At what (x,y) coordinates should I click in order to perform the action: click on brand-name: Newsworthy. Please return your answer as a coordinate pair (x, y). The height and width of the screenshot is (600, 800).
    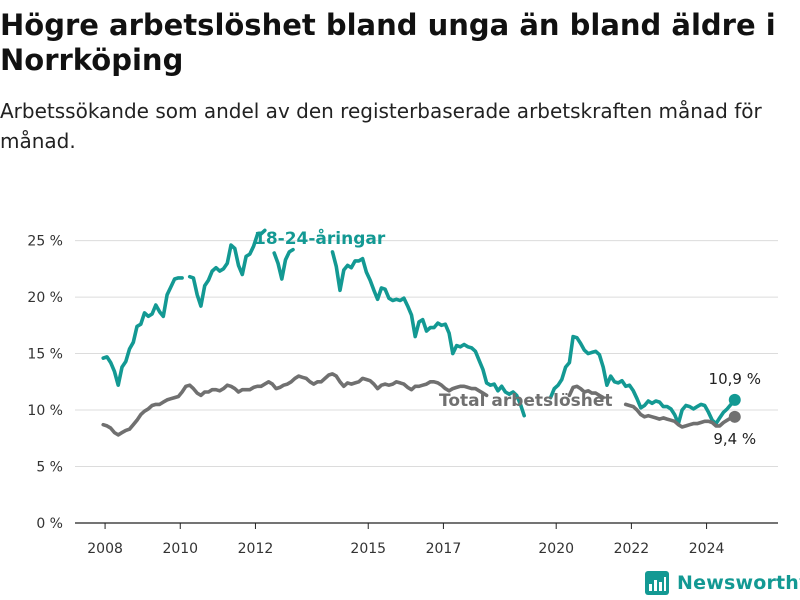
    Looking at the image, I should click on (738, 583).